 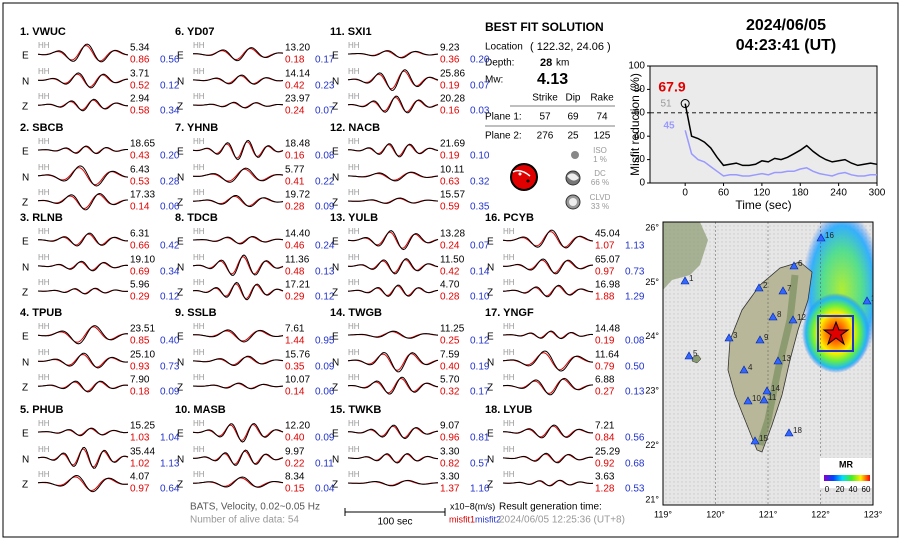 I want to click on misfit1: 0.29, so click(x=295, y=297).